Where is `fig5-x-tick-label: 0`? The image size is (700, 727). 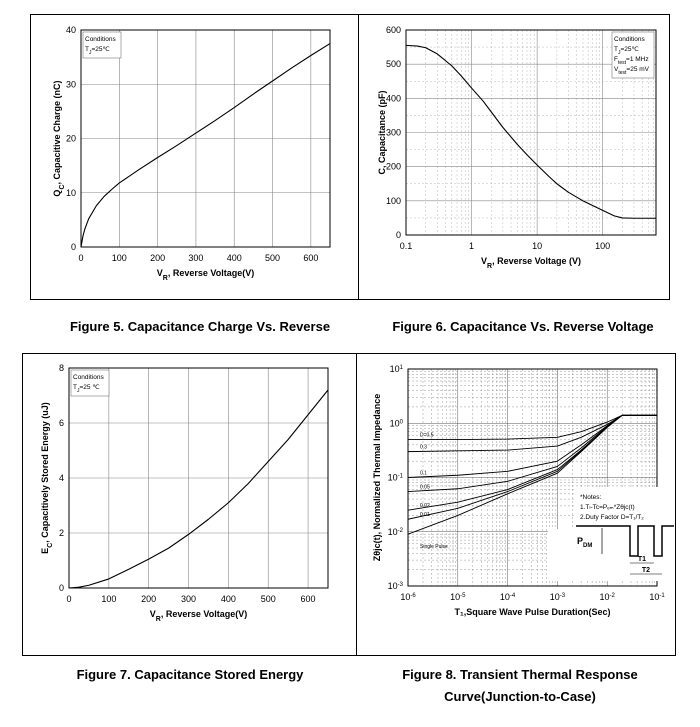
fig5-x-tick-label: 0 is located at coordinates (80, 258).